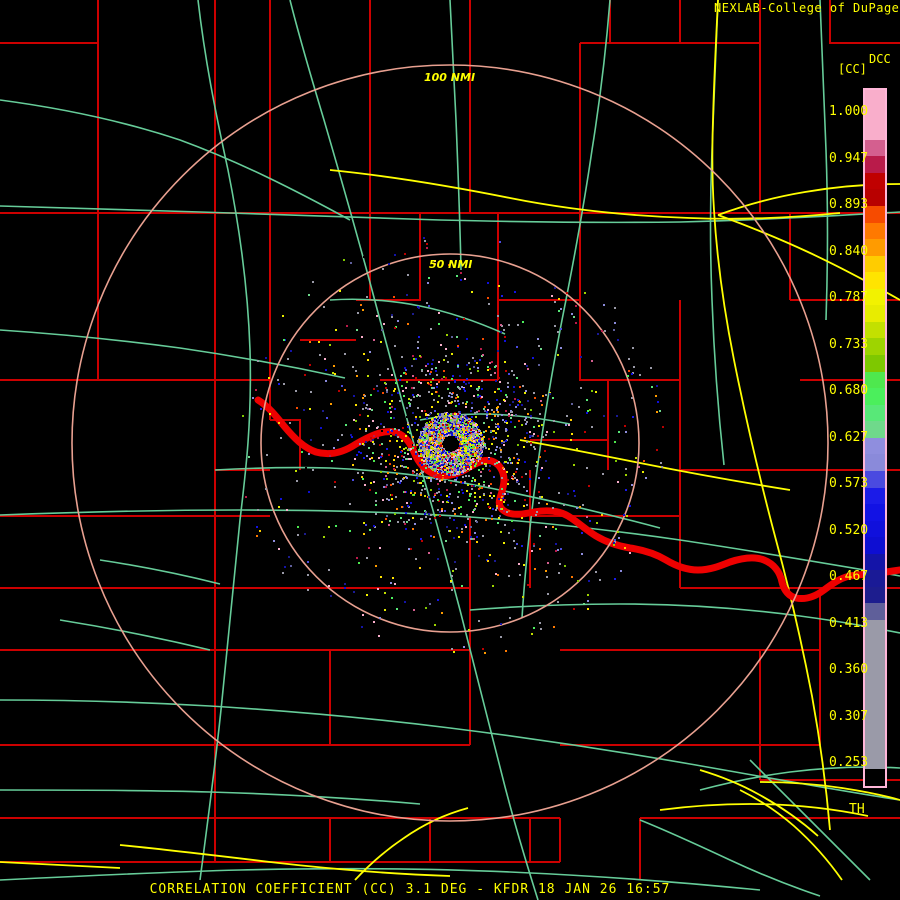 Image resolution: width=900 pixels, height=900 pixels. I want to click on colorbar-unit-label: [CC], so click(852, 69).